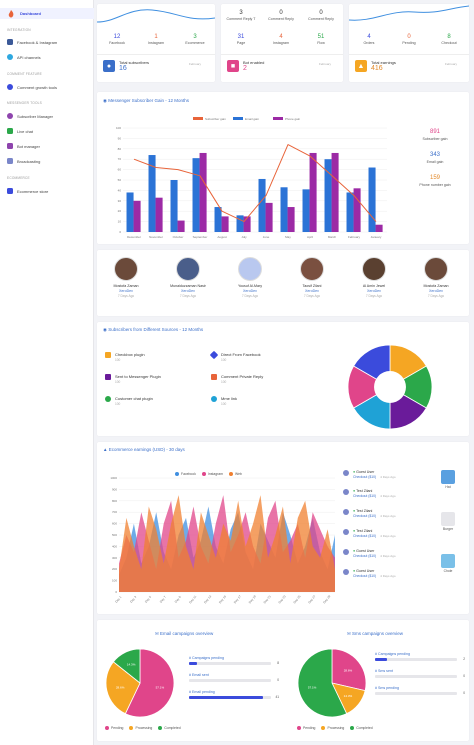 The height and width of the screenshot is (745, 474). I want to click on sidebar-item-label: Subscriber Manager, so click(35, 116).